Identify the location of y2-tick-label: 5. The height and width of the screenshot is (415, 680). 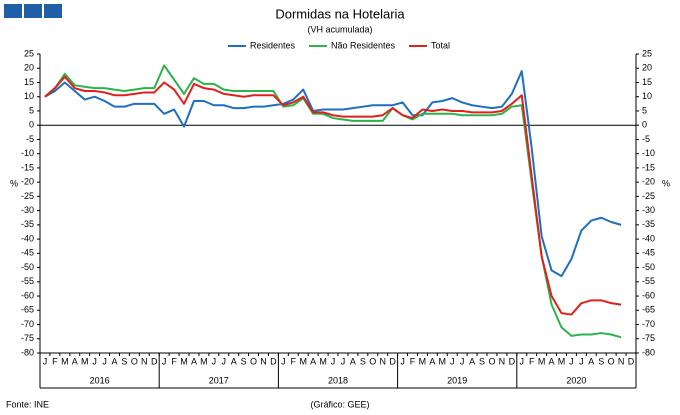
(644, 110).